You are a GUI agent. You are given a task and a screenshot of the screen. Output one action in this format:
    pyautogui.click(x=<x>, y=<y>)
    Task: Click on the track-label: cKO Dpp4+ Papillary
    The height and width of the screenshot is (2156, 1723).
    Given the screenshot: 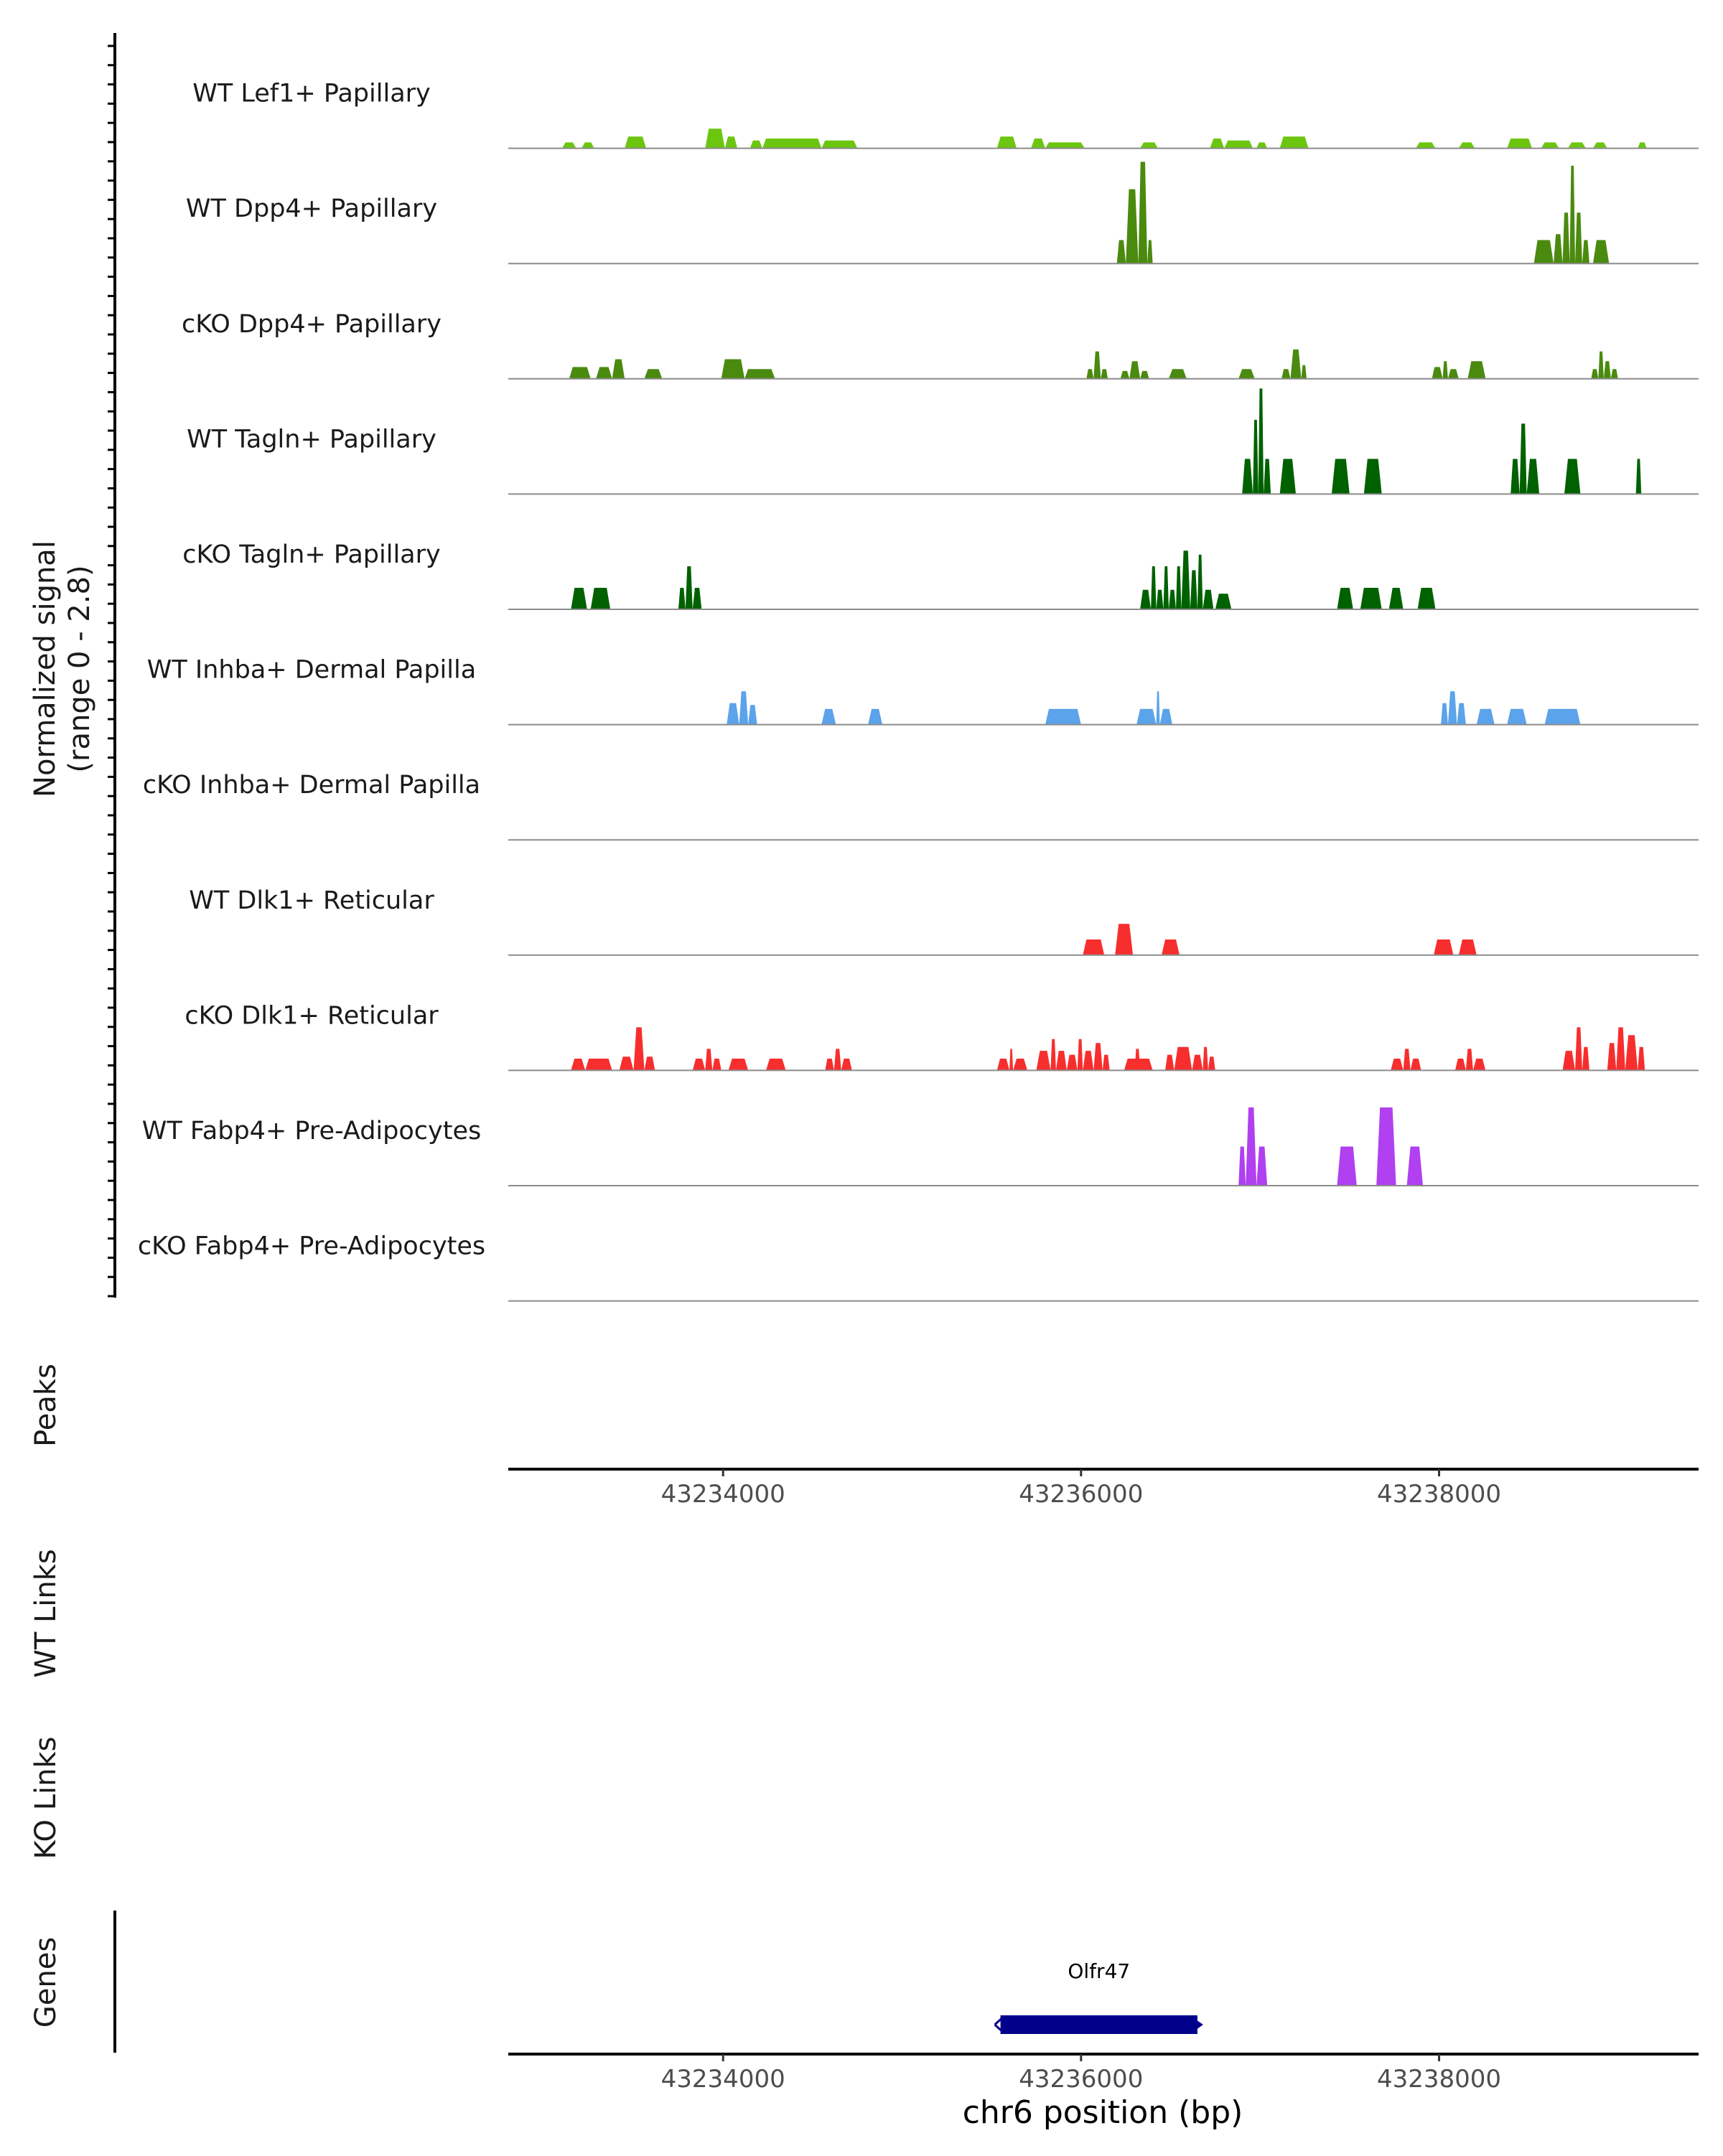 What is the action you would take?
    pyautogui.click(x=312, y=324)
    